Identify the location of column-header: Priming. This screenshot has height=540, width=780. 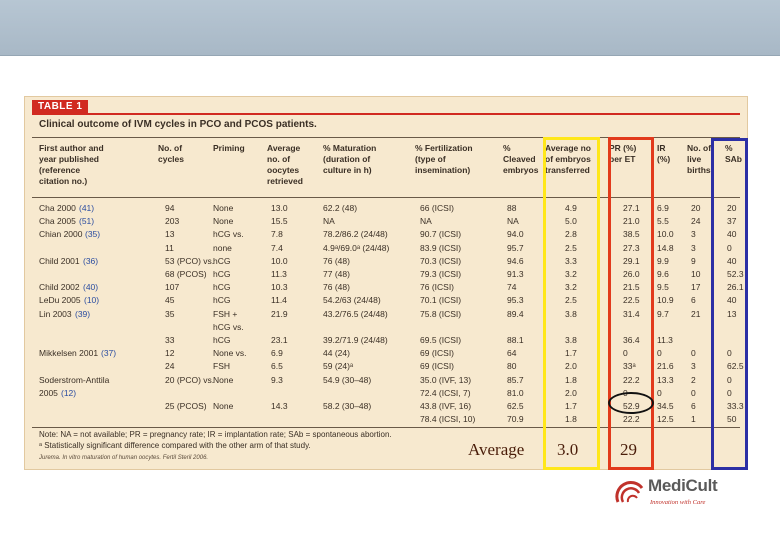
(229, 148).